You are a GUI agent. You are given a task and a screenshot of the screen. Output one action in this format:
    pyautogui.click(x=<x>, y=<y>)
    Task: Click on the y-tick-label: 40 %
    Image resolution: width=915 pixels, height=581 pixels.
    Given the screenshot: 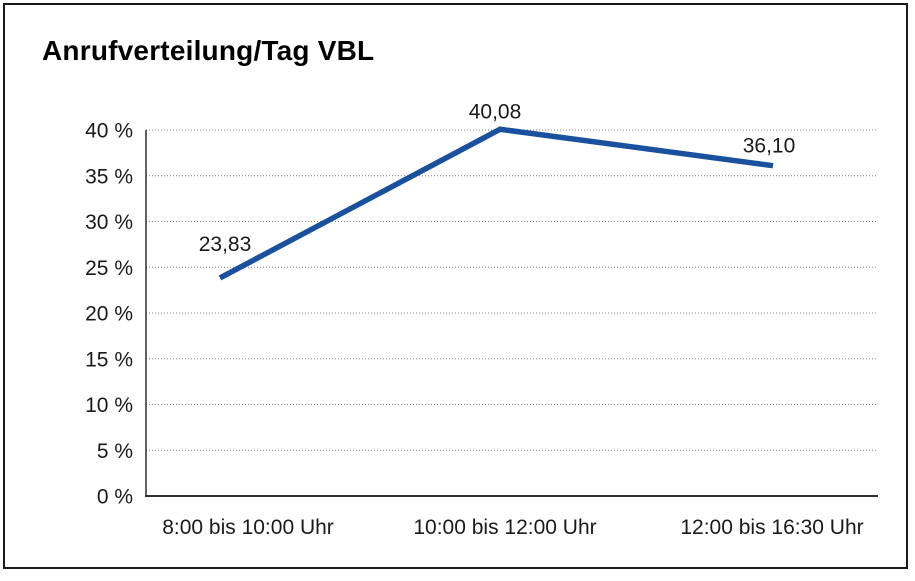 What is the action you would take?
    pyautogui.click(x=109, y=131)
    